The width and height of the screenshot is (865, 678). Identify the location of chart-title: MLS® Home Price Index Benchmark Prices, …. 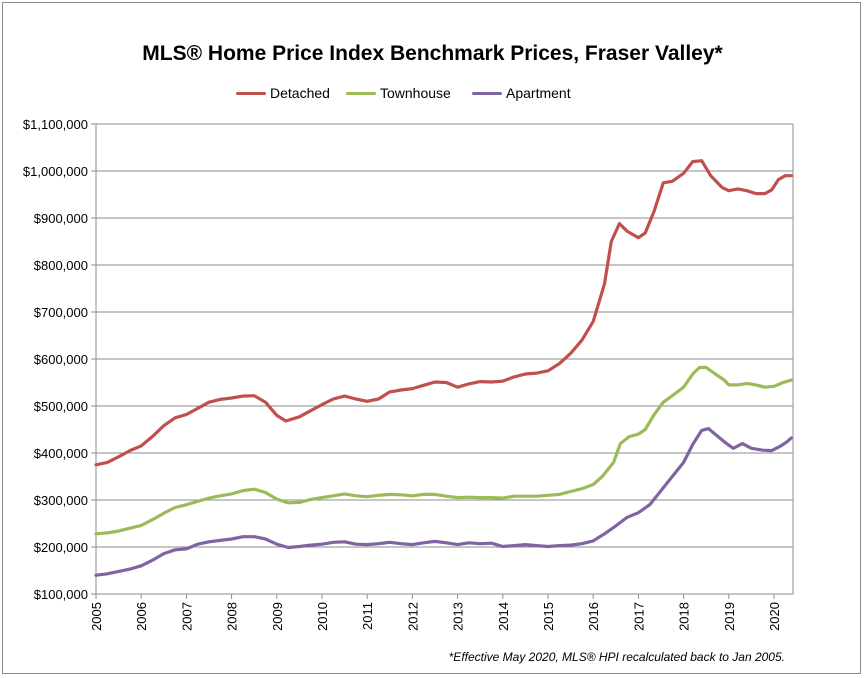
(432, 53).